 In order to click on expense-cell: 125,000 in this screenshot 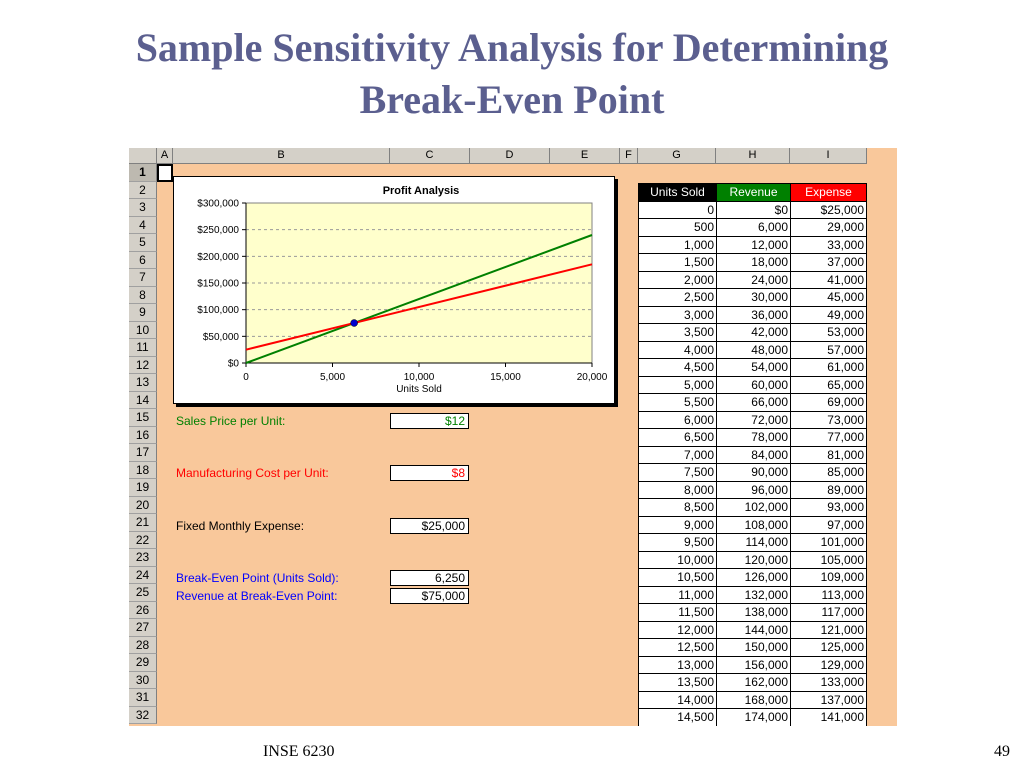, I will do `click(828, 647)`.